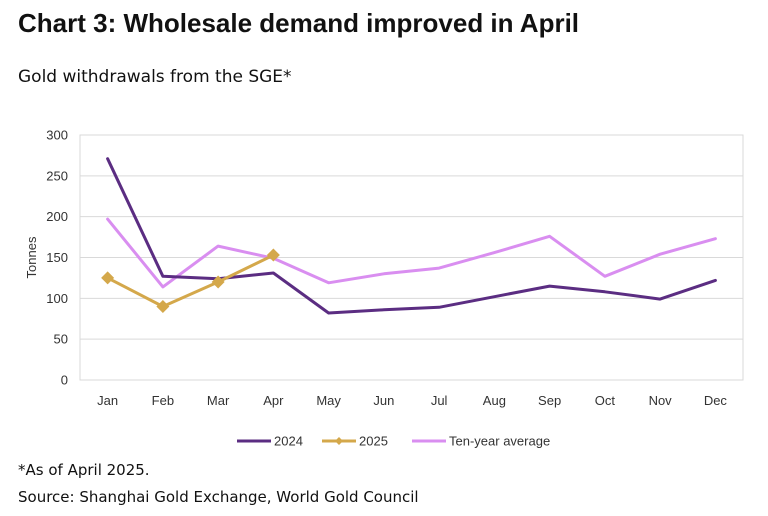 This screenshot has width=768, height=516. What do you see at coordinates (57, 257) in the screenshot?
I see `y-tick-label: 150` at bounding box center [57, 257].